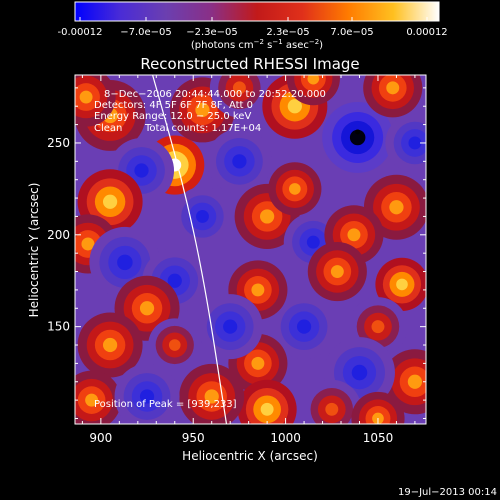 Image resolution: width=500 pixels, height=500 pixels. Describe the element at coordinates (447, 492) in the screenshot. I see `footer-timestamp: 19−Jul−2013 00:14` at that location.